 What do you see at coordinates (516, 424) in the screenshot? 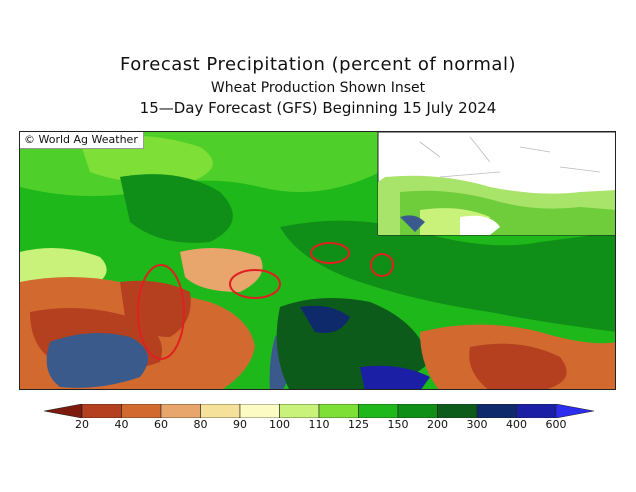
I see `legend-tick-label: 400` at bounding box center [516, 424].